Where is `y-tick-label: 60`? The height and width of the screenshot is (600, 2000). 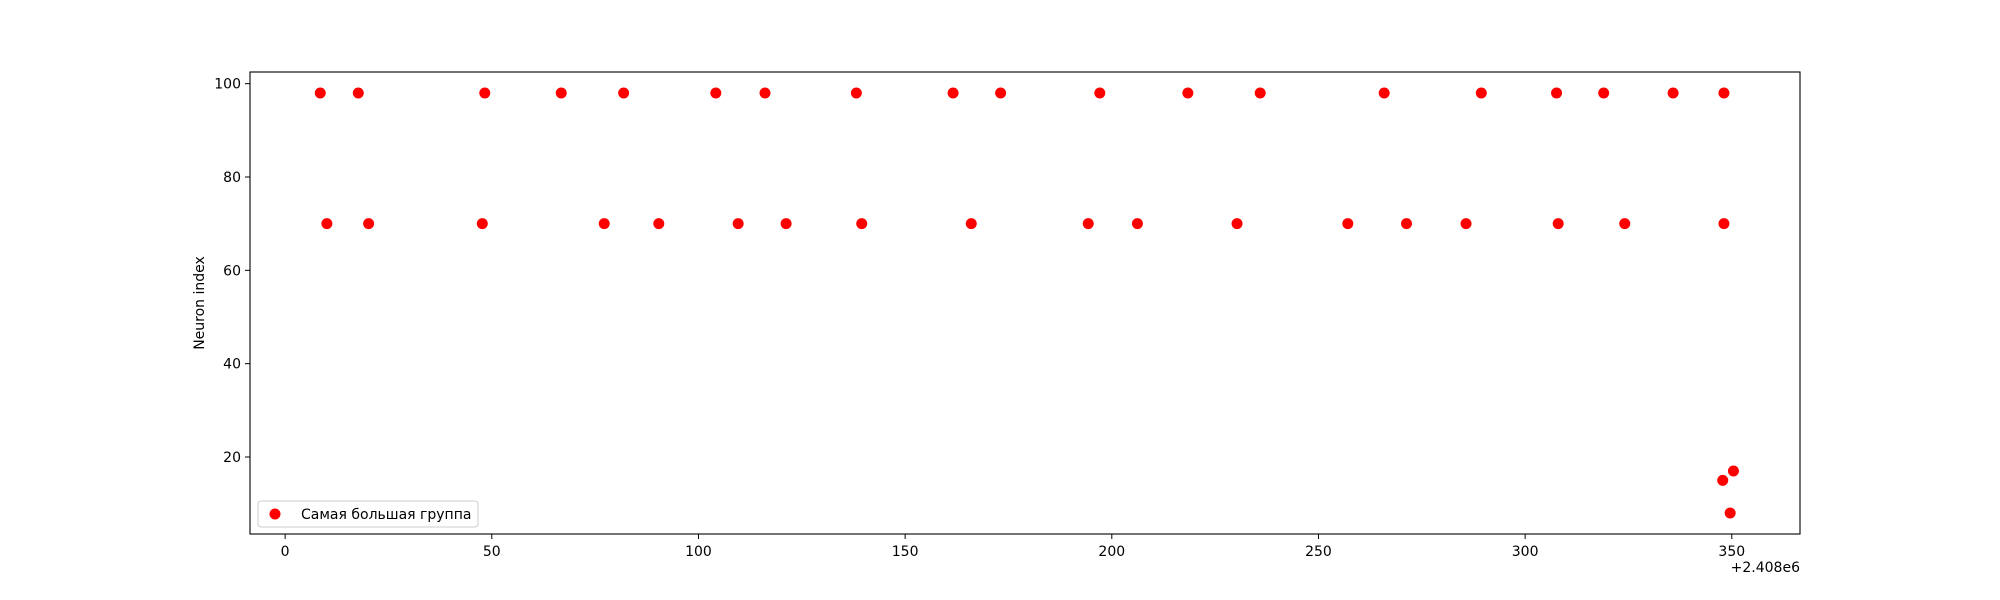 y-tick-label: 60 is located at coordinates (232, 271).